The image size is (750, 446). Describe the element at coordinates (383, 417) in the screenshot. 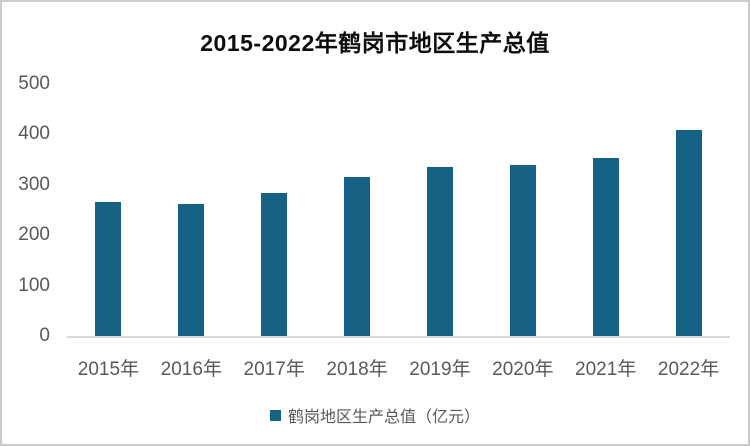

I see `legend-label: 鹤岗地区生产总值（亿元）` at that location.